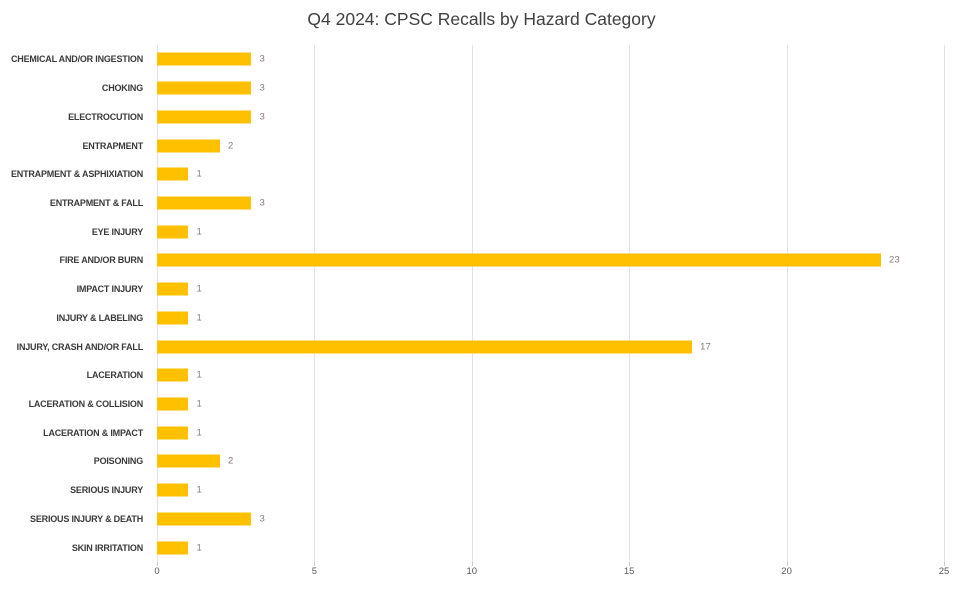 This screenshot has width=963, height=591. I want to click on category-label: IMPACT INJURY, so click(110, 289).